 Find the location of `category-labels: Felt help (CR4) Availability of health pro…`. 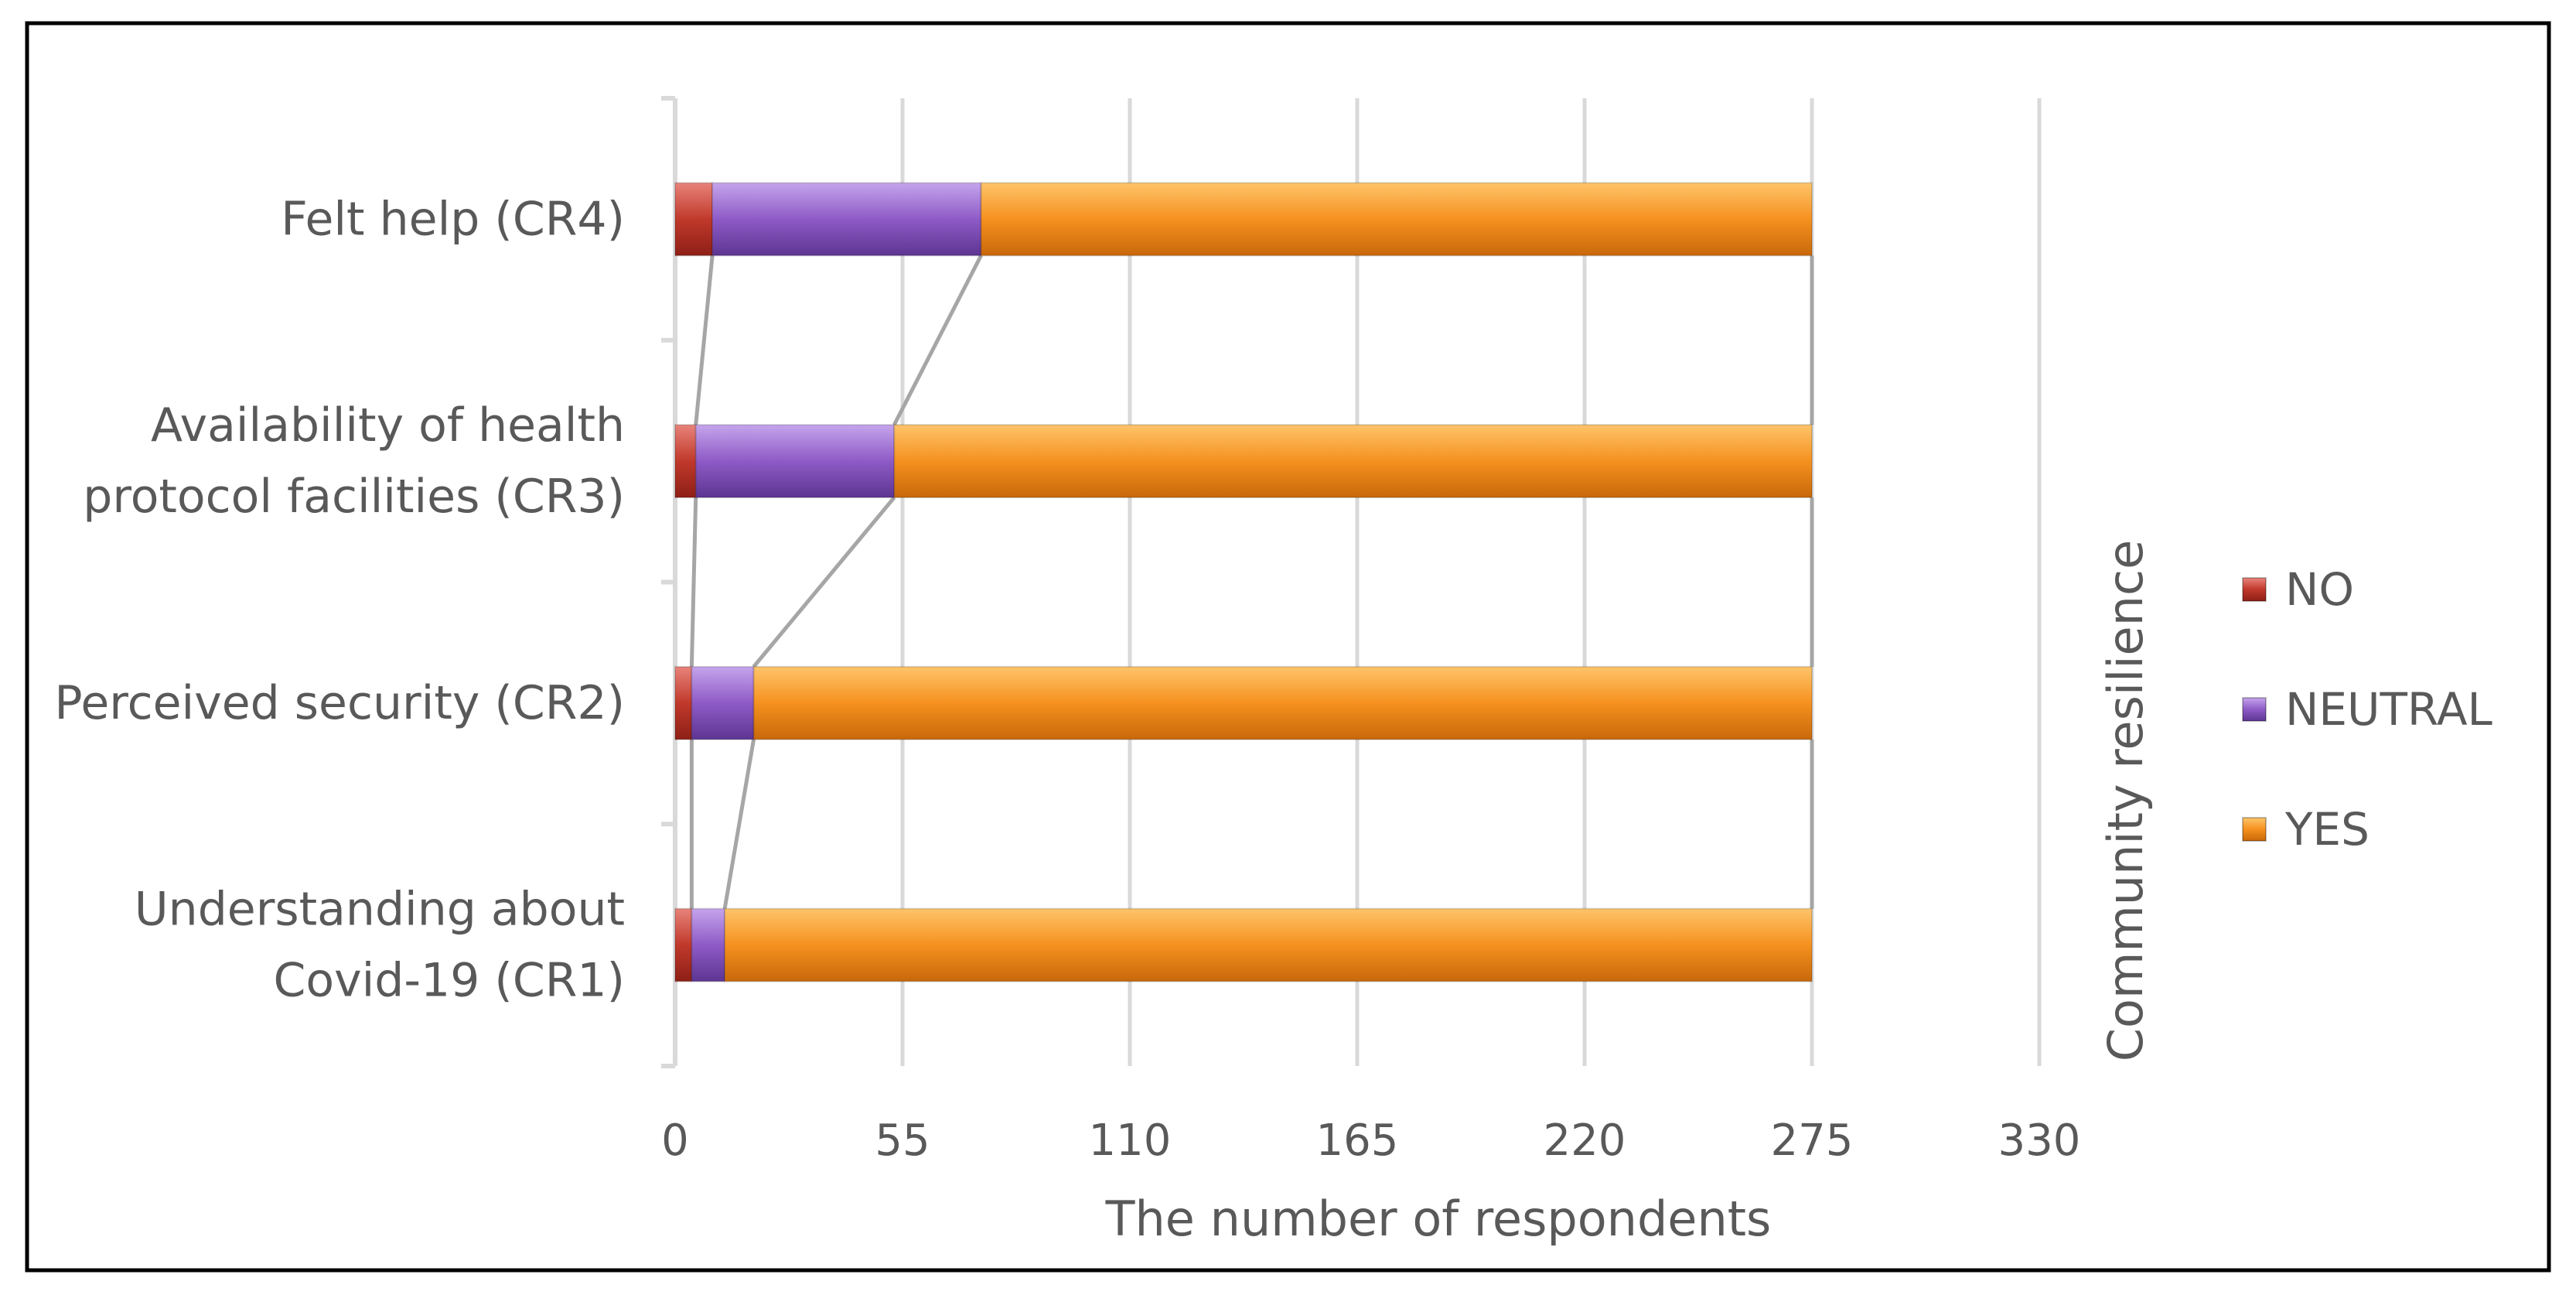

category-labels: Felt help (CR4) Availability of health pro… is located at coordinates (340, 599).